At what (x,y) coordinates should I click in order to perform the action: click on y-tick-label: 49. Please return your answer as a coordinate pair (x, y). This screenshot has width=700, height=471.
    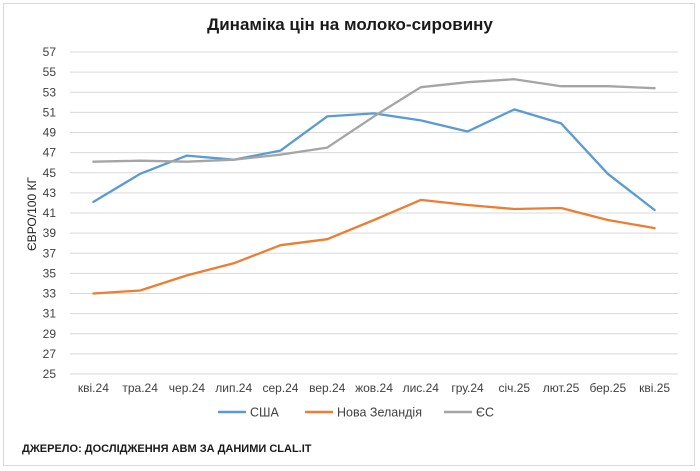
    Looking at the image, I should click on (50, 133).